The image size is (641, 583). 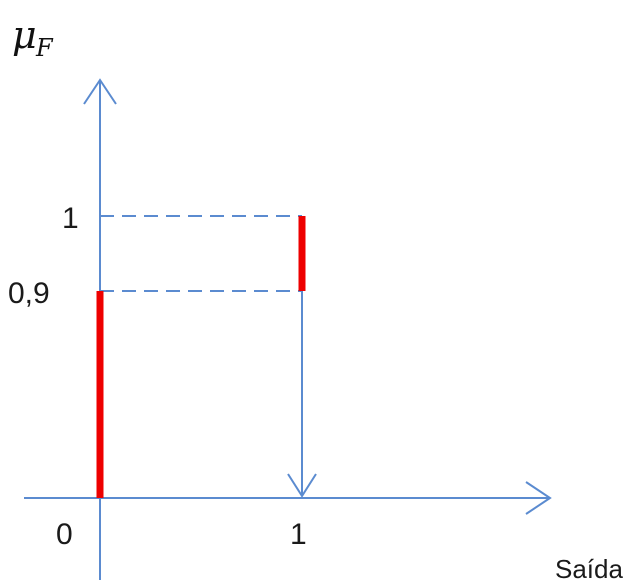 What do you see at coordinates (302, 394) in the screenshot?
I see `down-arrow` at bounding box center [302, 394].